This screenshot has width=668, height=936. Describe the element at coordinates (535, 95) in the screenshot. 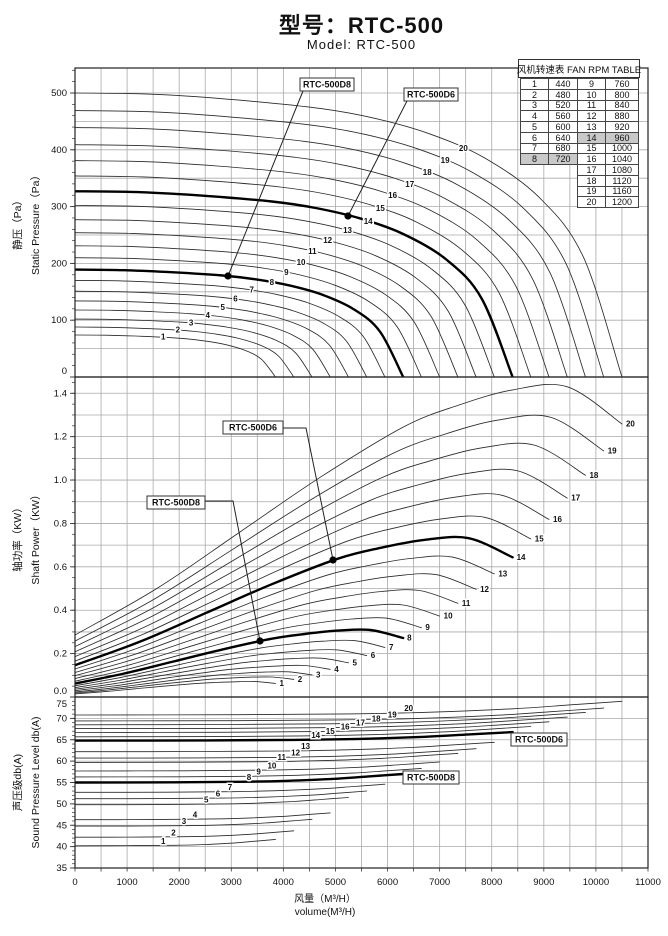

I see `rpm-cell-index: 2` at that location.